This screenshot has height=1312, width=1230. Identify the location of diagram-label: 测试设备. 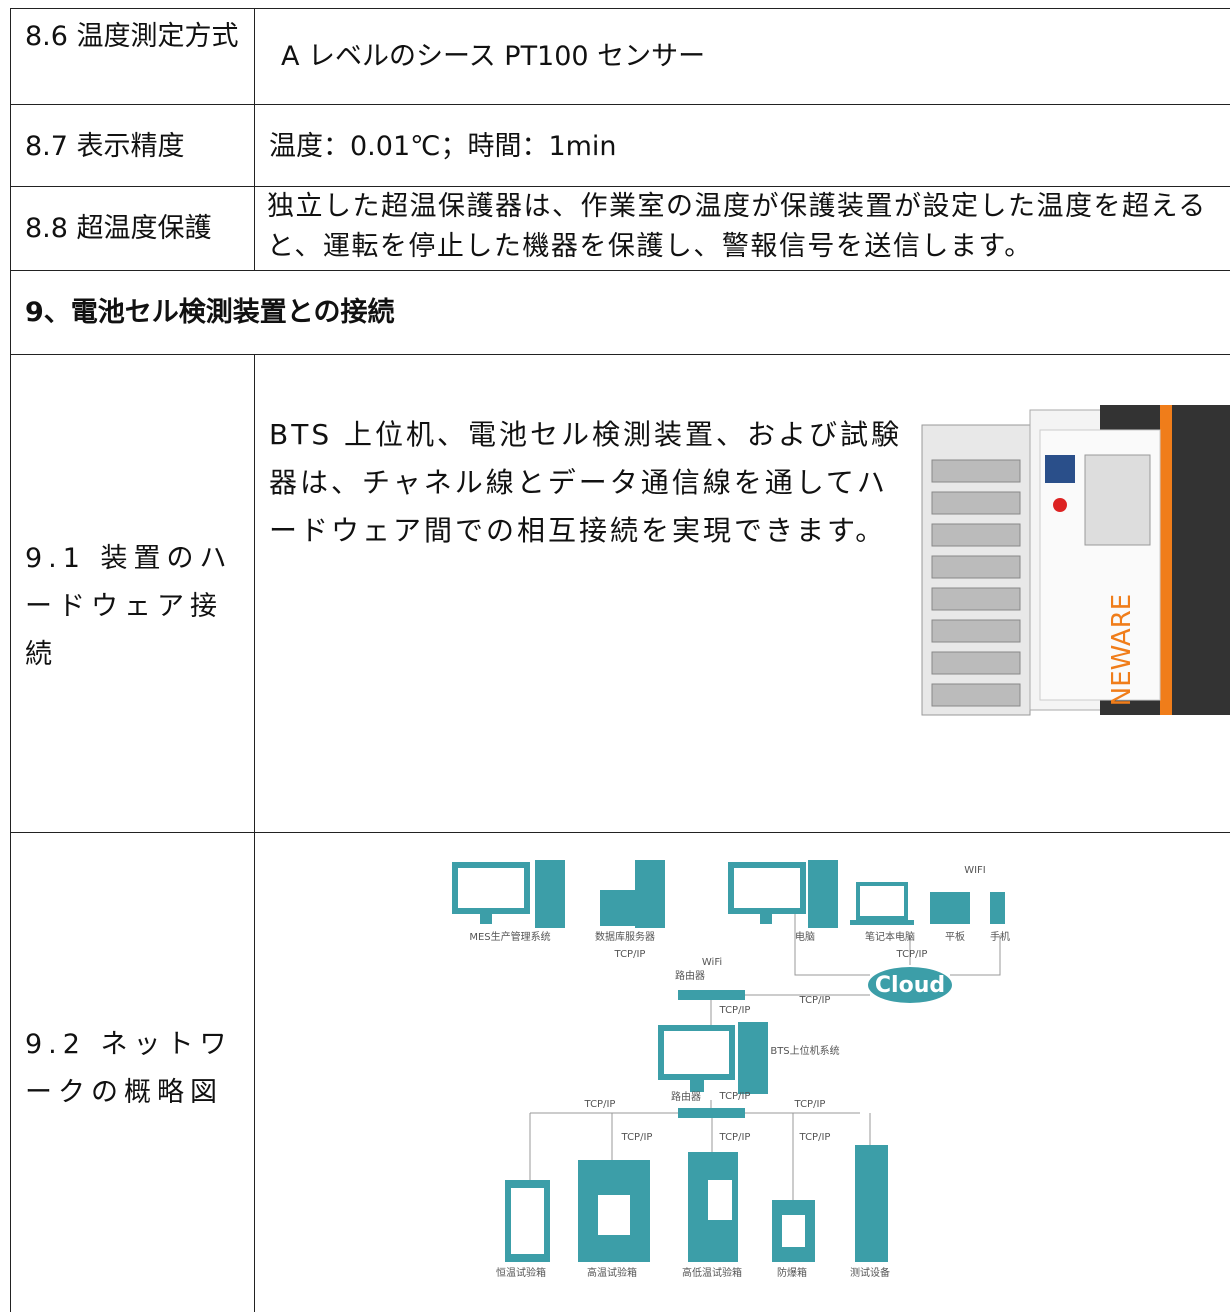
(870, 1272).